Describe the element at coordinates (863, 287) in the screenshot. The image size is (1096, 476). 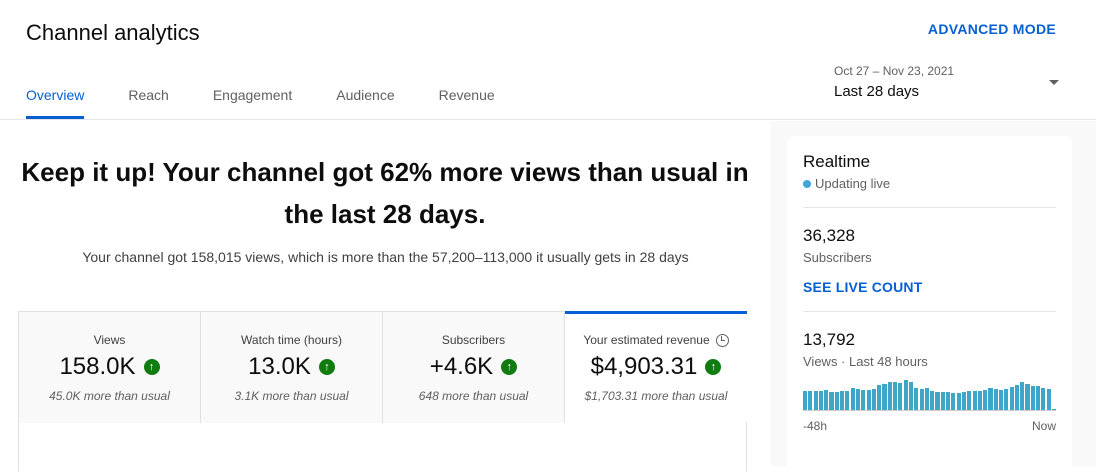
I see `see-live-count-link: SEE LIVE COUNT` at that location.